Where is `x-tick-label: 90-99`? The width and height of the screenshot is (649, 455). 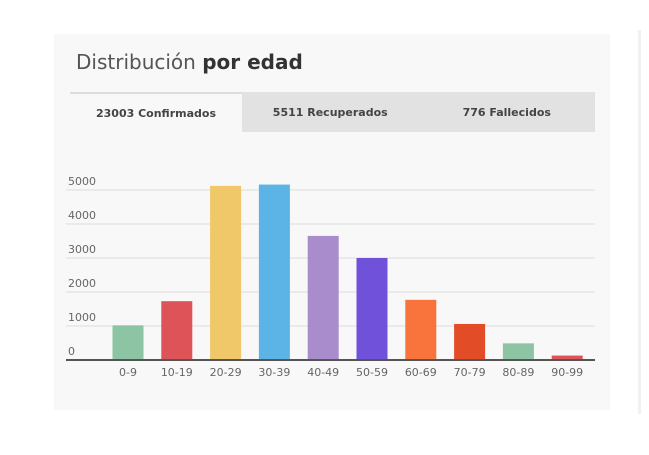 x-tick-label: 90-99 is located at coordinates (567, 372).